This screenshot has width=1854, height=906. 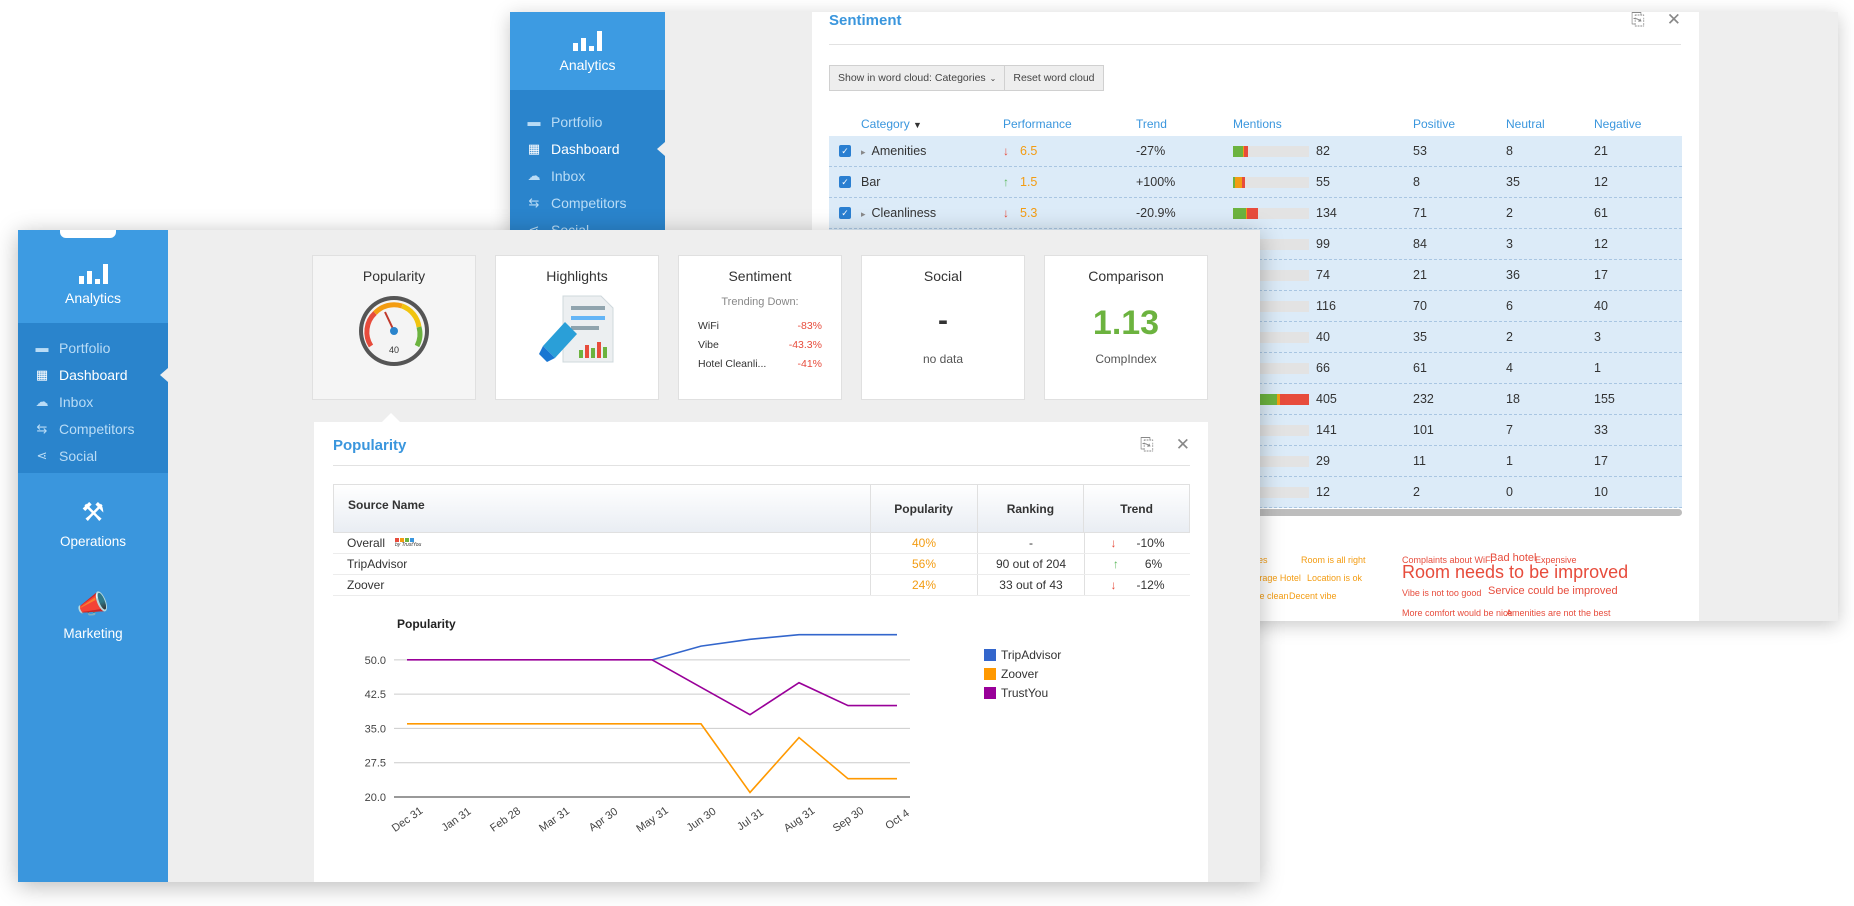 What do you see at coordinates (1006, 213) in the screenshot?
I see `arrow-down-icon: ↓` at bounding box center [1006, 213].